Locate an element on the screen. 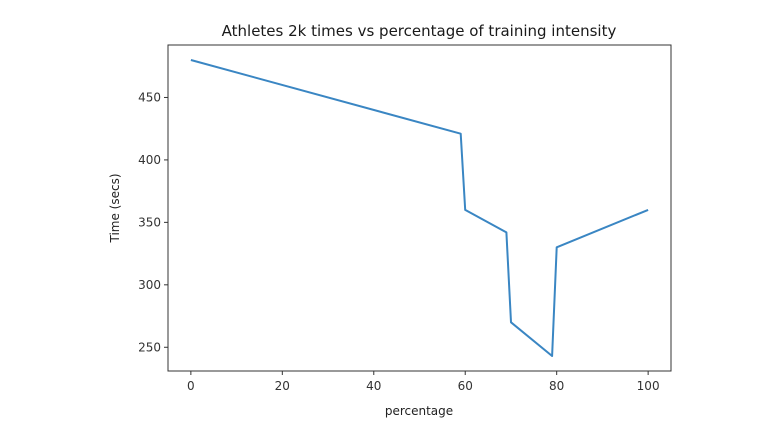  y-axis-label: Time (secs) is located at coordinates (115, 208).